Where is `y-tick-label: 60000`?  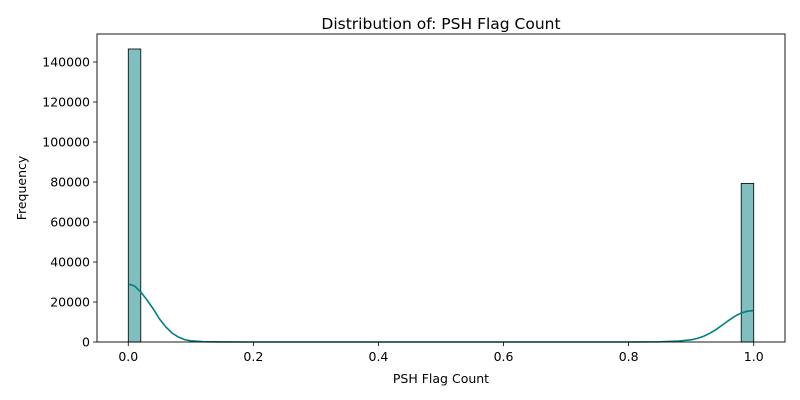
y-tick-label: 60000 is located at coordinates (70, 222).